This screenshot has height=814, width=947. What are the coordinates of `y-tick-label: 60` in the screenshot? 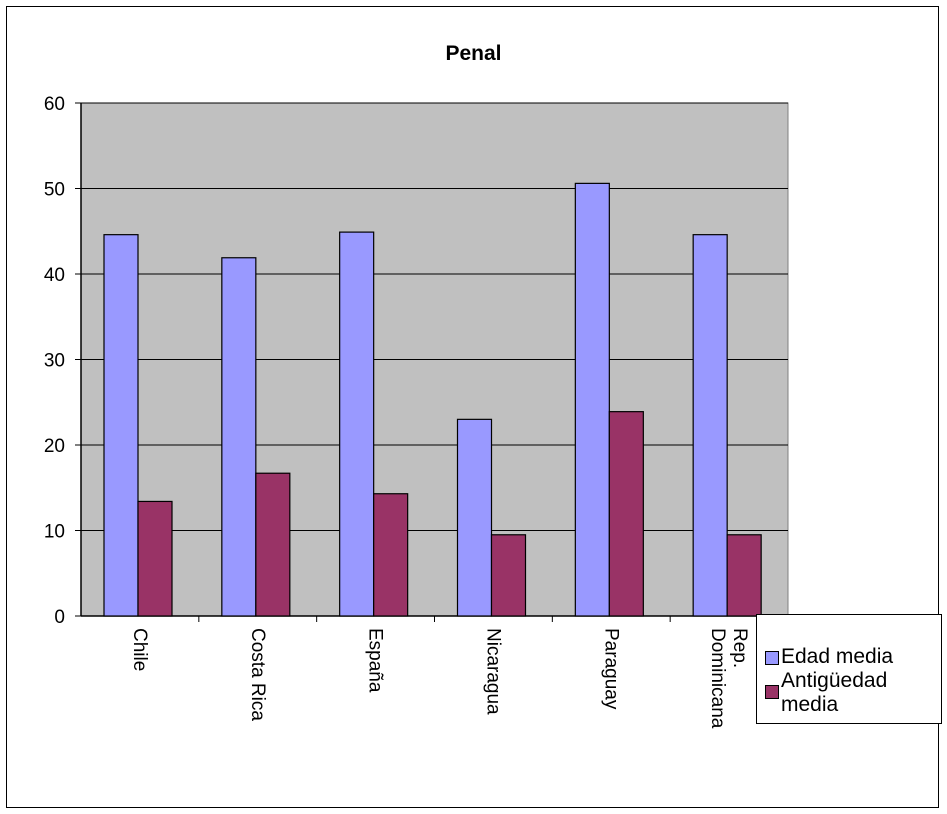 It's located at (54, 104).